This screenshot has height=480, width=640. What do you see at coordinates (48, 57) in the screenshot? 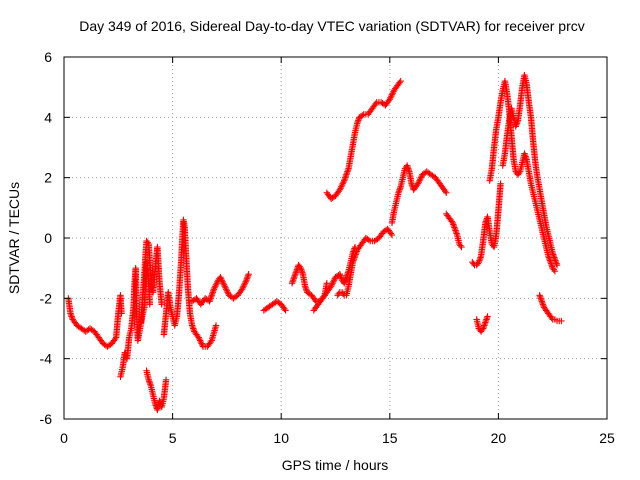
I see `y-tick-label: 6` at bounding box center [48, 57].